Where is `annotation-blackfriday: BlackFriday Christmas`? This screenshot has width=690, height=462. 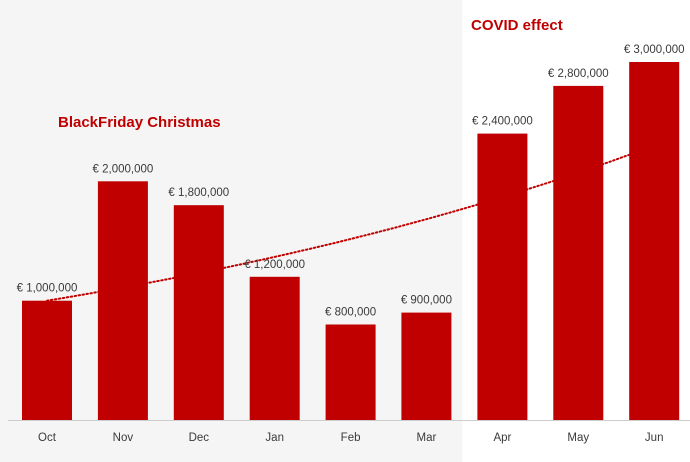
annotation-blackfriday: BlackFriday Christmas is located at coordinates (139, 122).